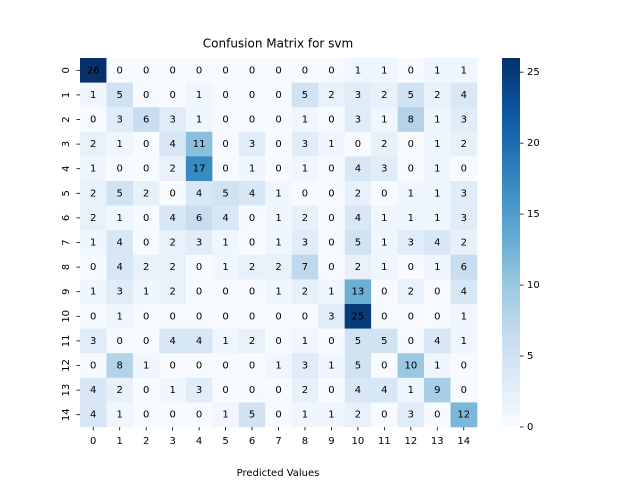 The width and height of the screenshot is (640, 480). What do you see at coordinates (358, 316) in the screenshot?
I see `cell-label: 25` at bounding box center [358, 316].